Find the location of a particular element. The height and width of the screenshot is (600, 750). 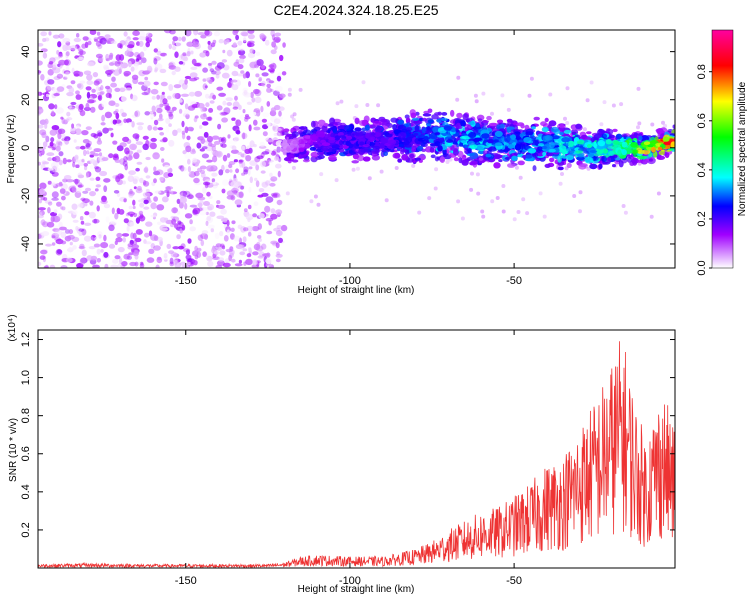

colorbar-ticks: 0.0 0.2 0.4 0.6 0.8 is located at coordinates (704, 170).